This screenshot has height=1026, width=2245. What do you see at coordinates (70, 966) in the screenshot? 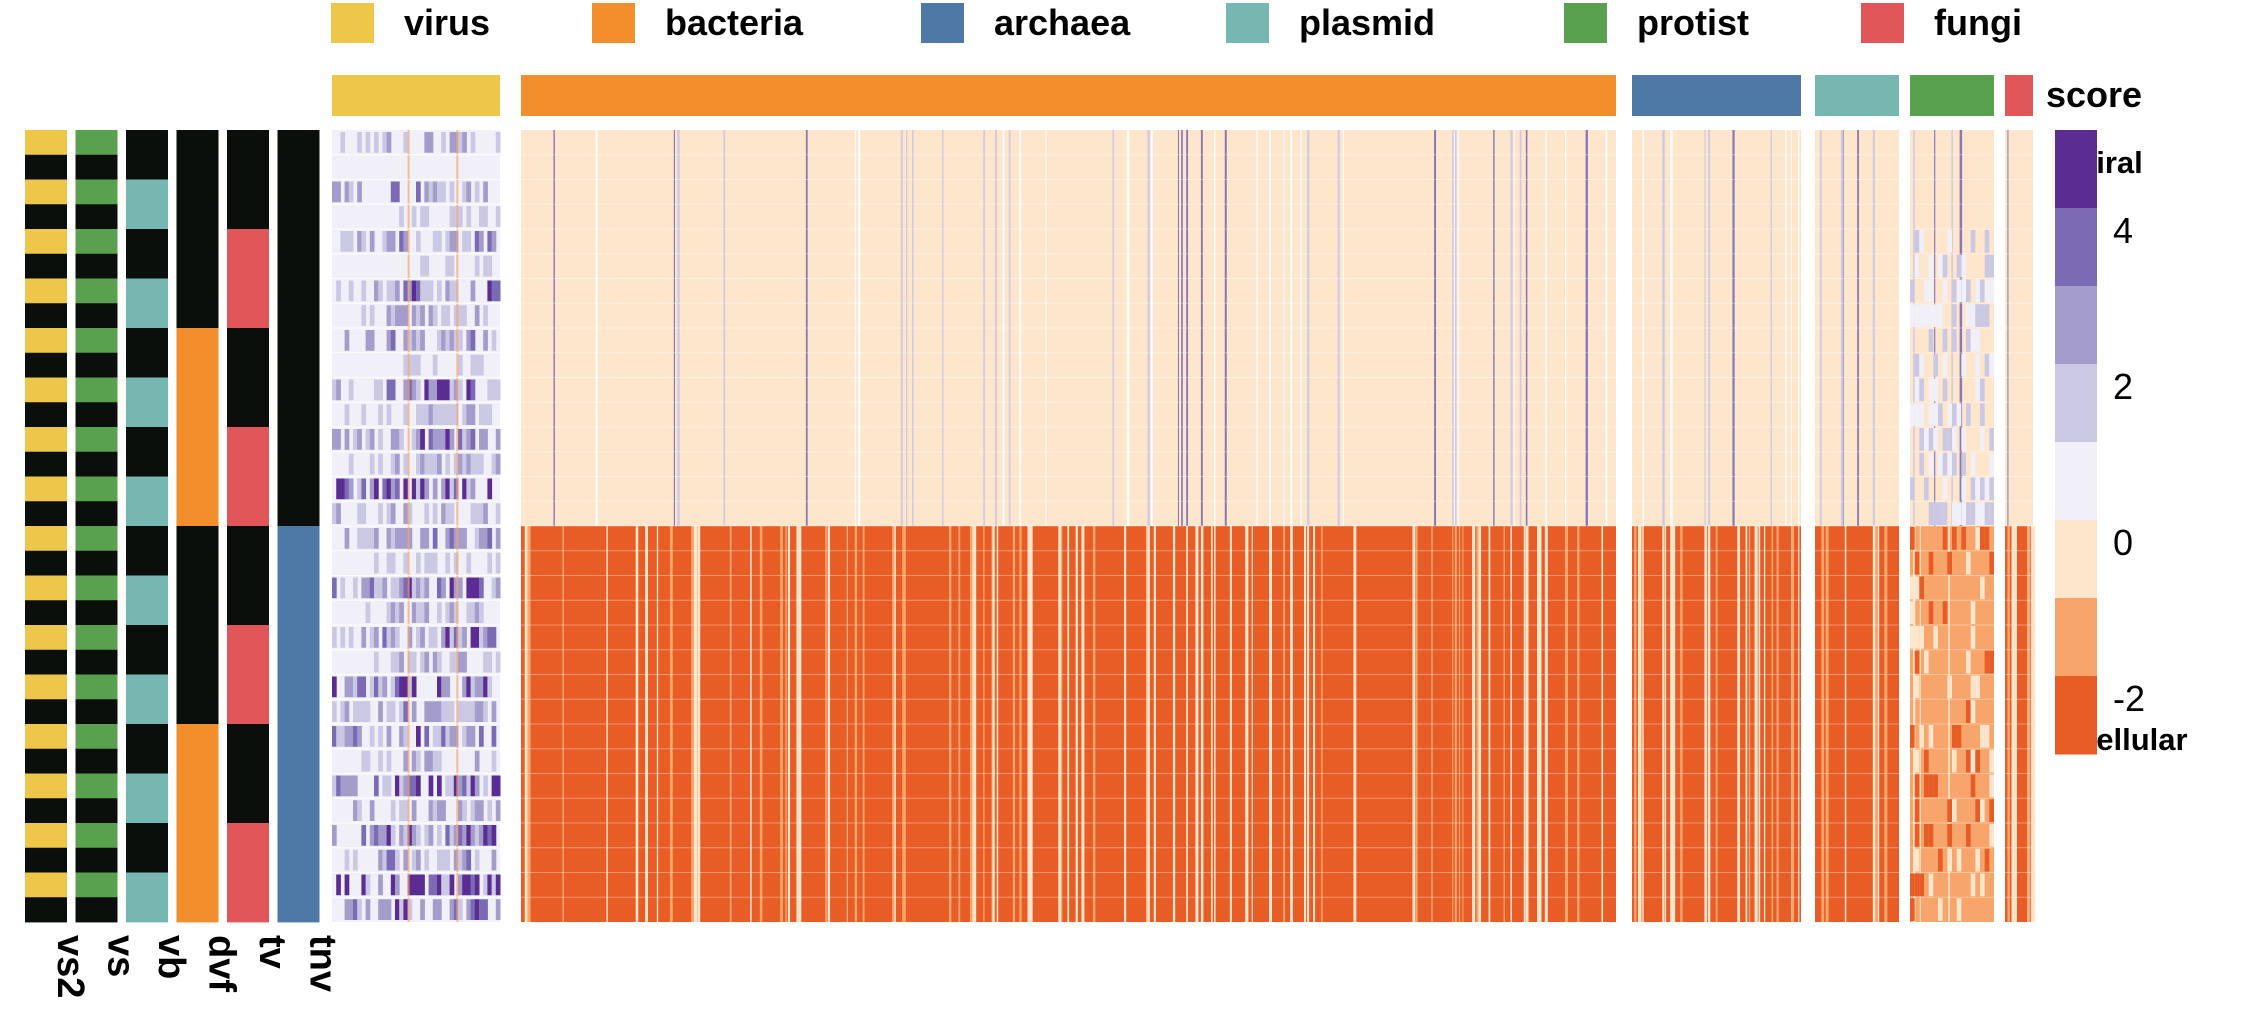
I see `track-label-vs2: vs2` at bounding box center [70, 966].